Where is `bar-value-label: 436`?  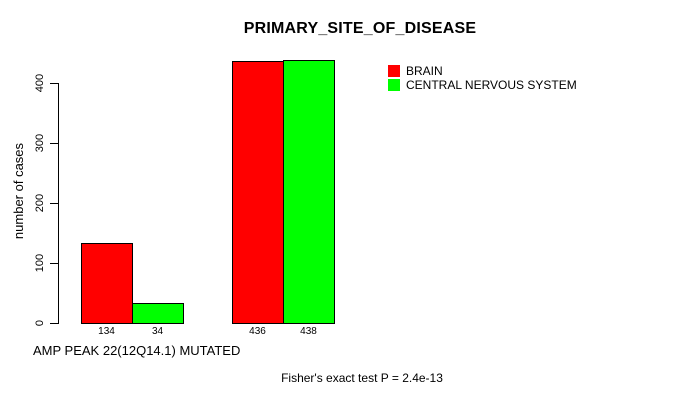
bar-value-label: 436 is located at coordinates (257, 331).